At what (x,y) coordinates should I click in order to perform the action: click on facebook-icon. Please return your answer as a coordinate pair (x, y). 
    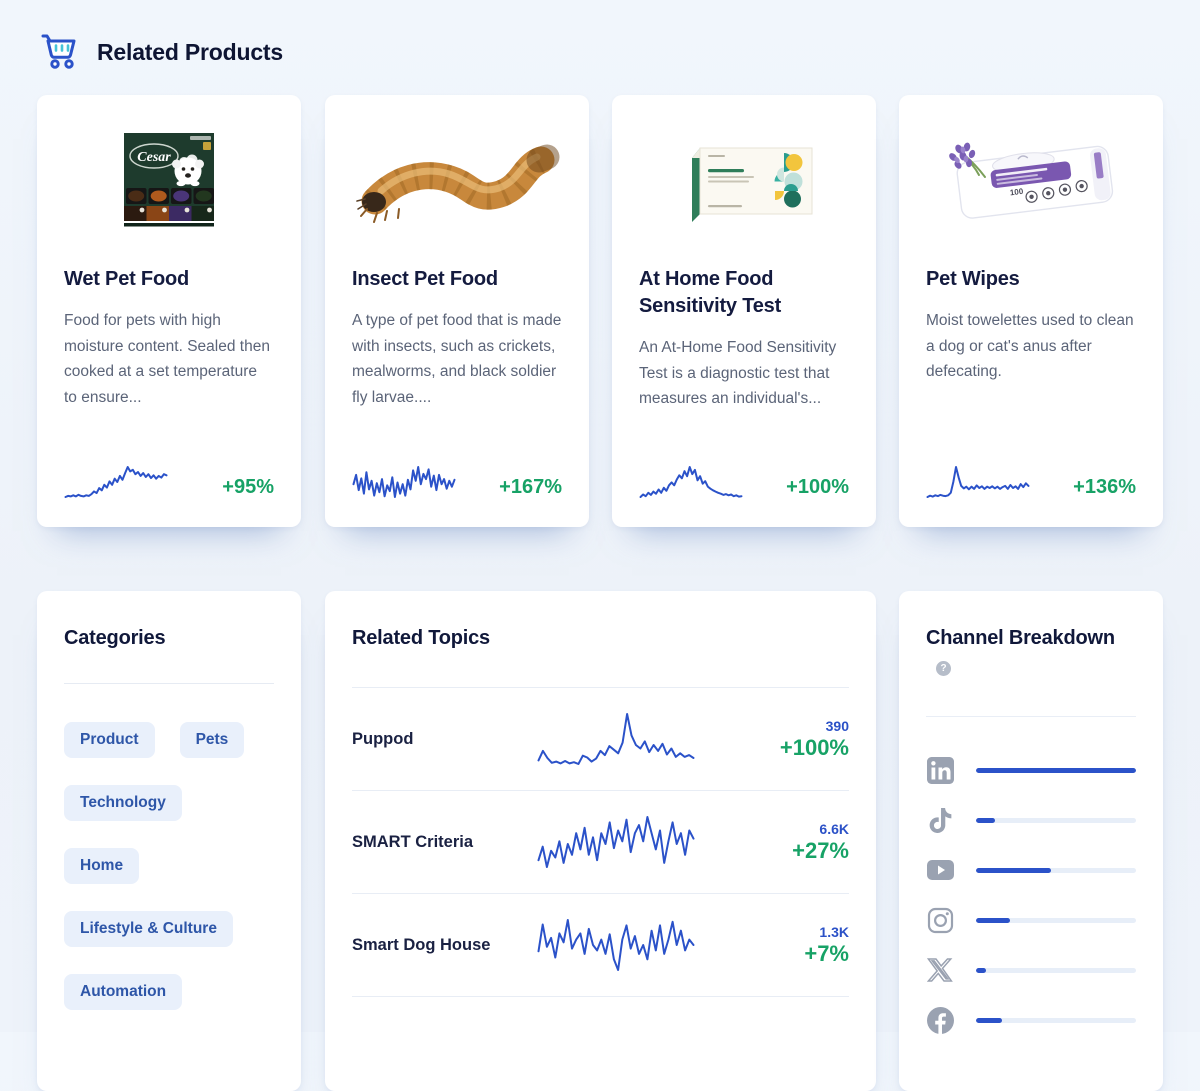
    Looking at the image, I should click on (940, 1020).